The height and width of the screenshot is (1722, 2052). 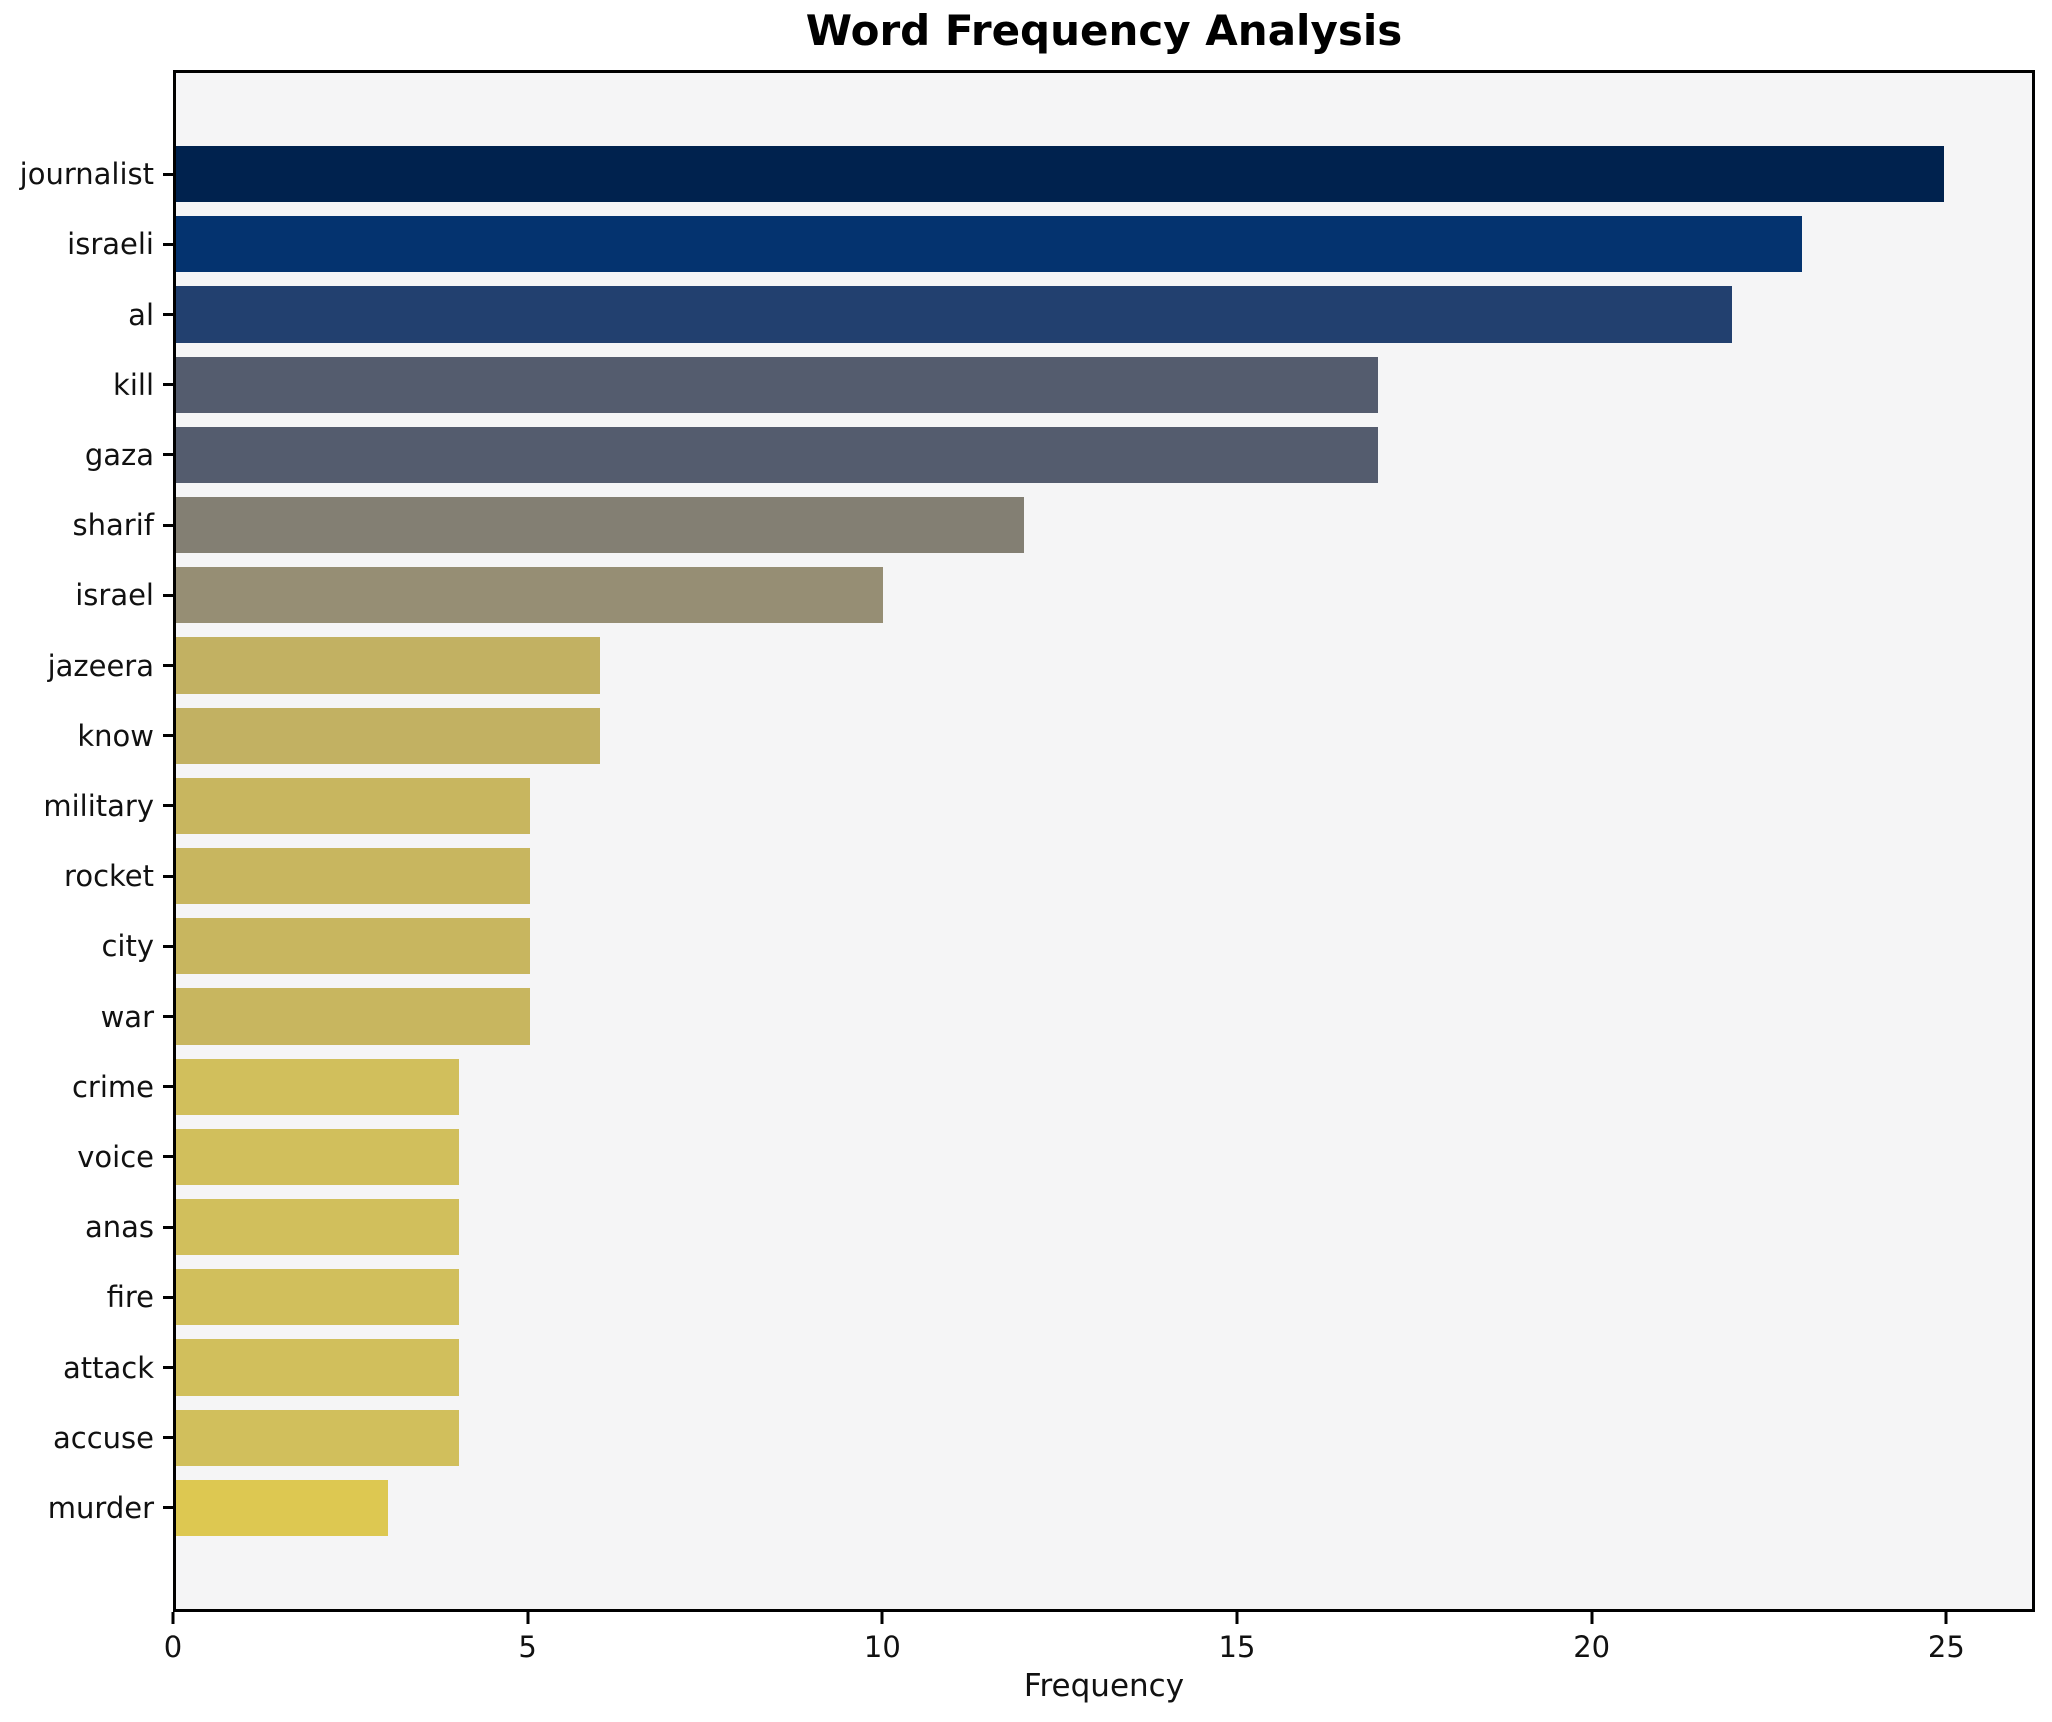 I want to click on bar-murder, so click(x=282, y=1508).